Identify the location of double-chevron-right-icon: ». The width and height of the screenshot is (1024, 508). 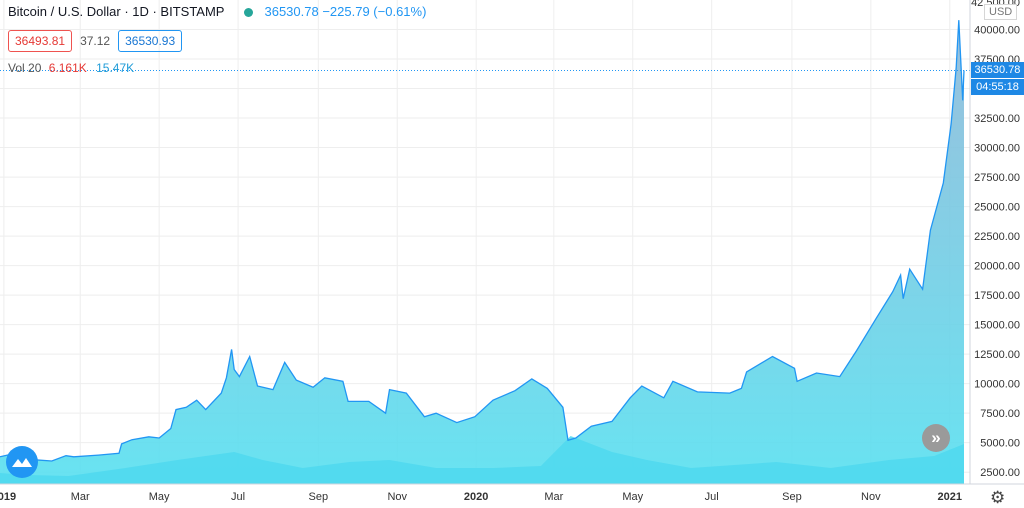
(936, 437).